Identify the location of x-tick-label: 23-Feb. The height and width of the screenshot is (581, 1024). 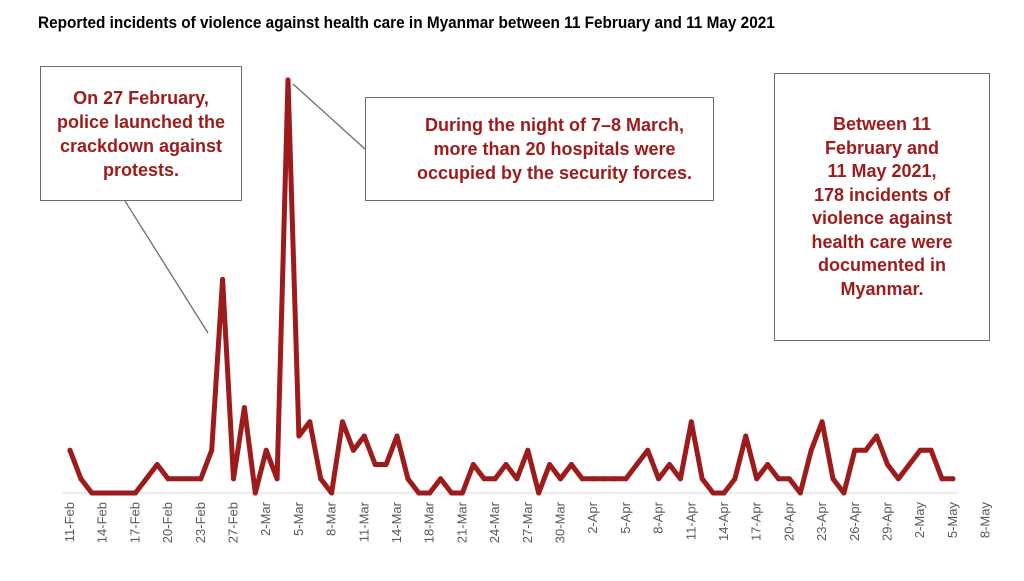
(200, 522).